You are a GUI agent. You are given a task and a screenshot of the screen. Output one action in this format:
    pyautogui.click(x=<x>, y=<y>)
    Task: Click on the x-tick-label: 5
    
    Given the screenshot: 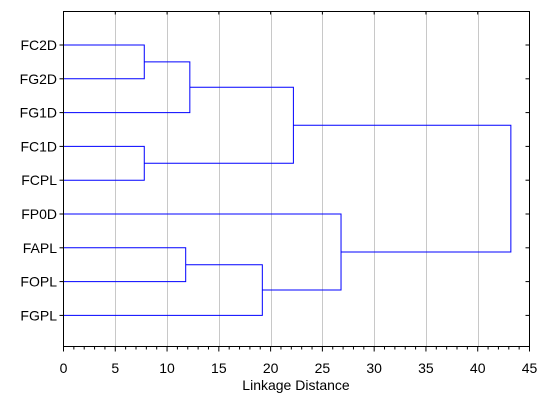 What is the action you would take?
    pyautogui.click(x=115, y=368)
    